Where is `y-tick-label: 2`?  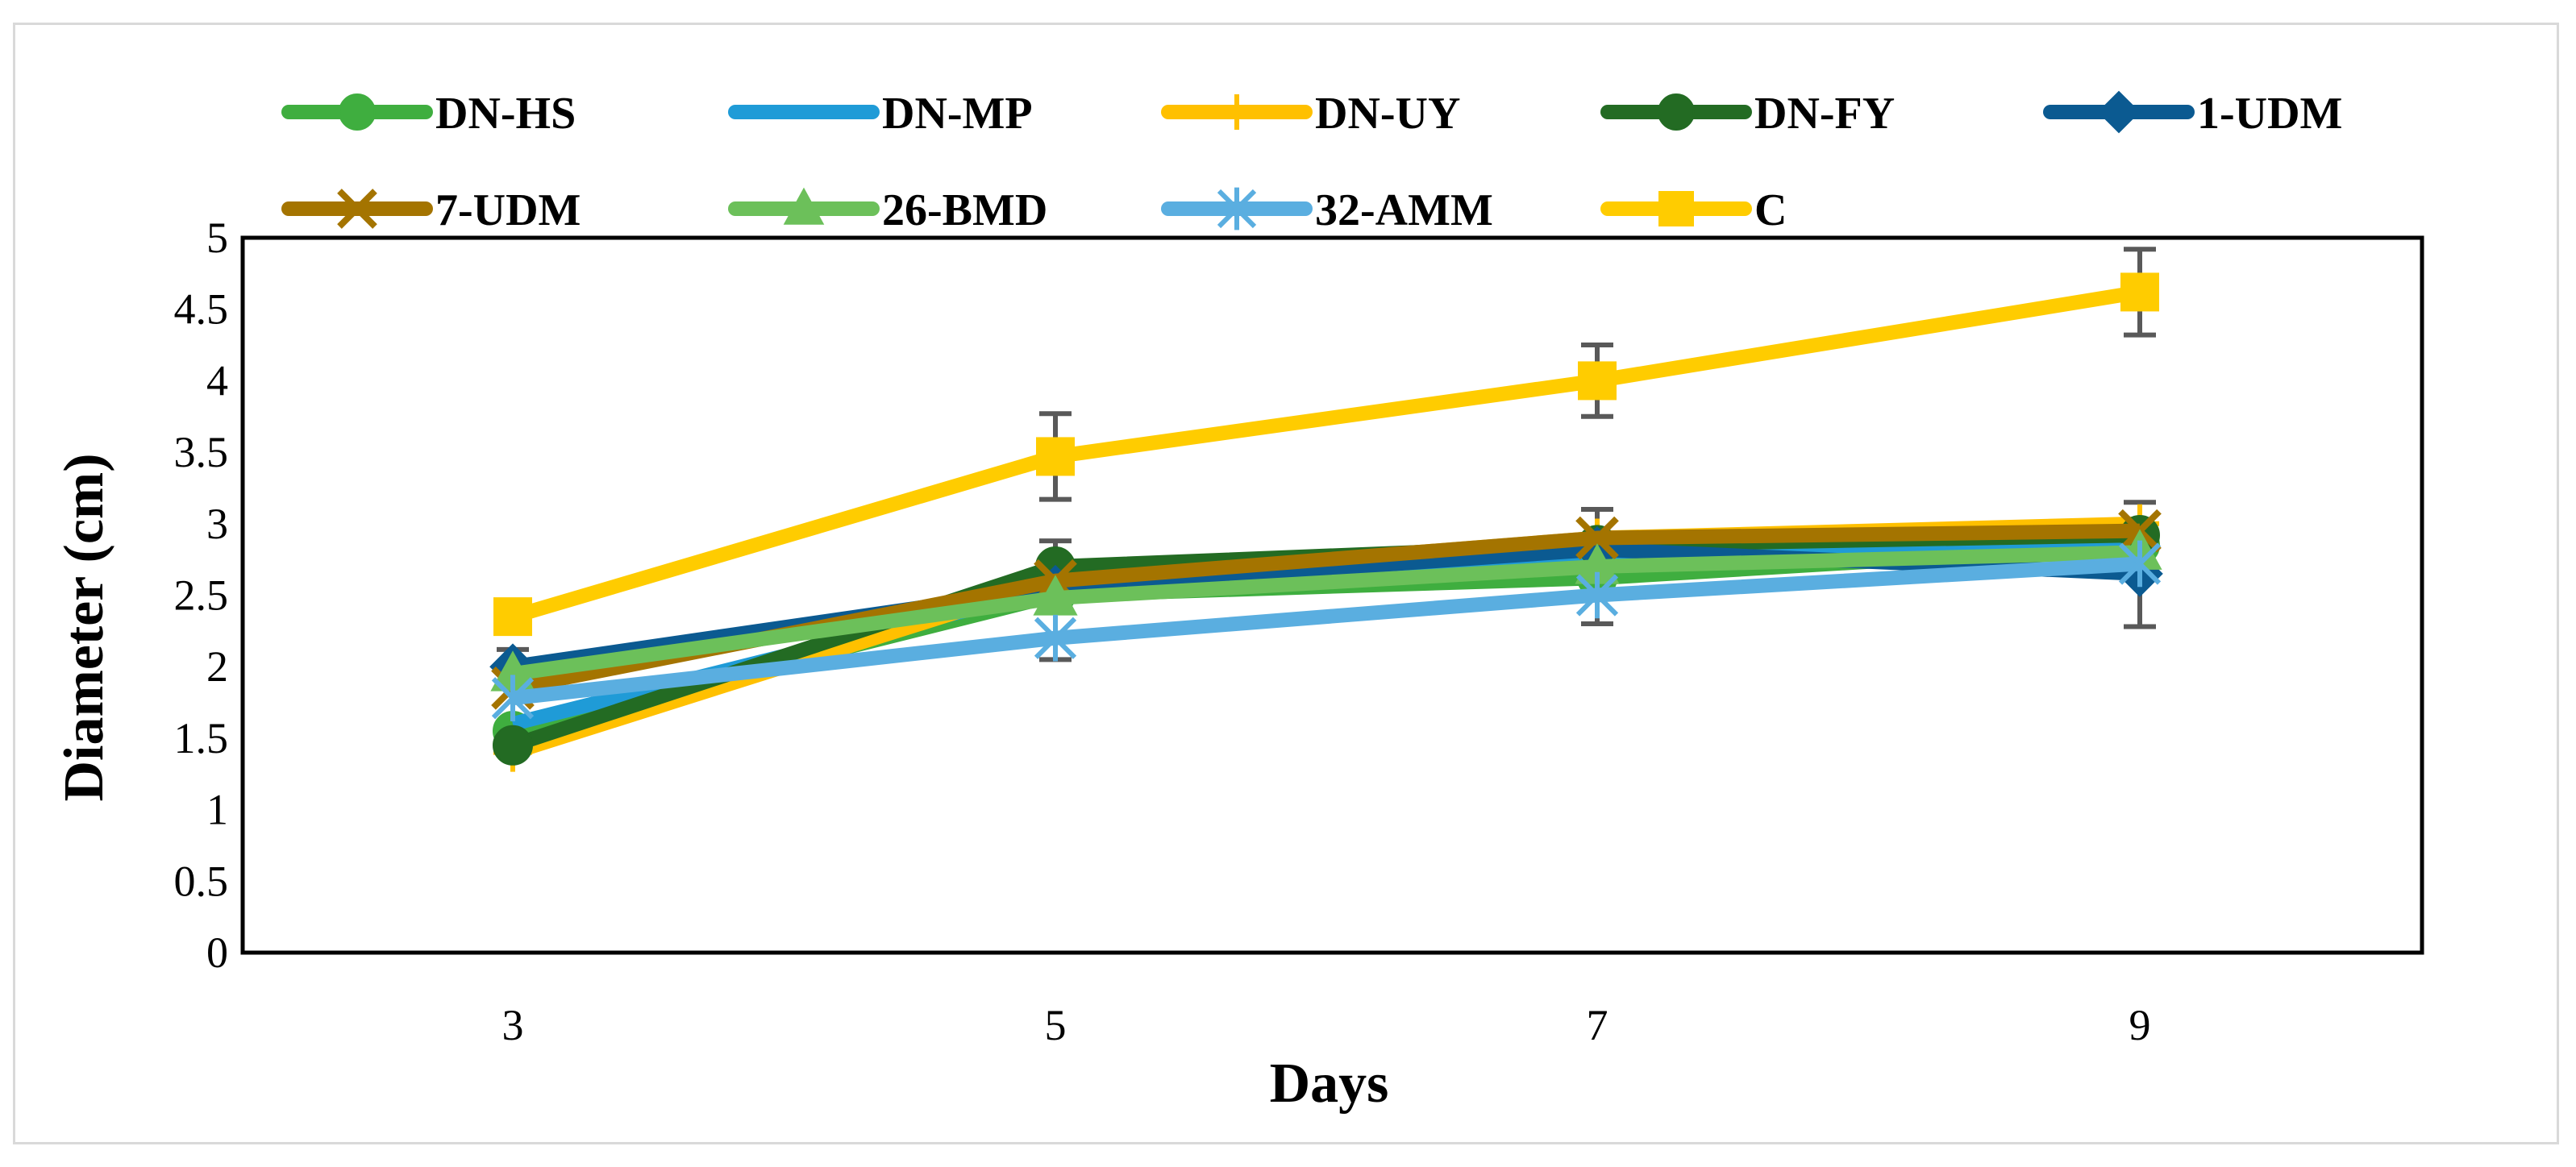 y-tick-label: 2 is located at coordinates (217, 666).